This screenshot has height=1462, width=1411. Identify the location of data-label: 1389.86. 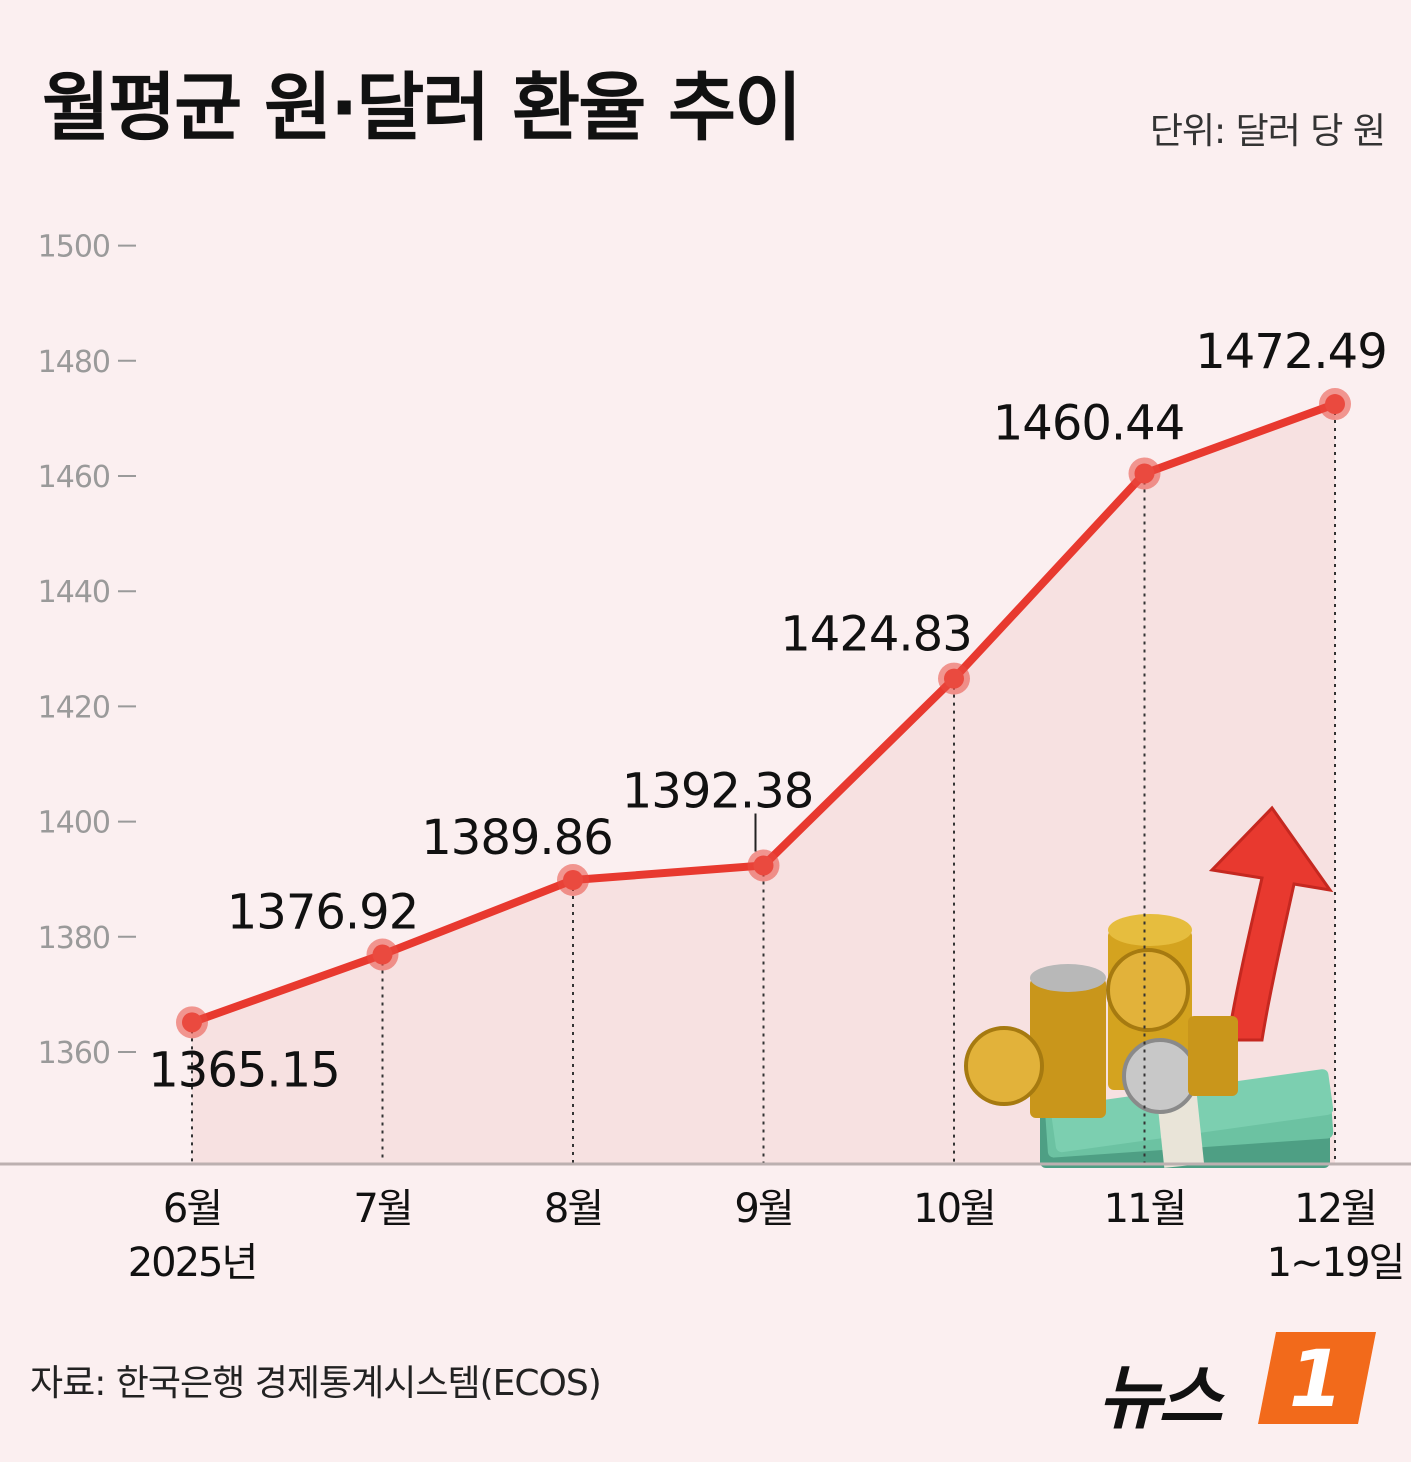
(517, 838).